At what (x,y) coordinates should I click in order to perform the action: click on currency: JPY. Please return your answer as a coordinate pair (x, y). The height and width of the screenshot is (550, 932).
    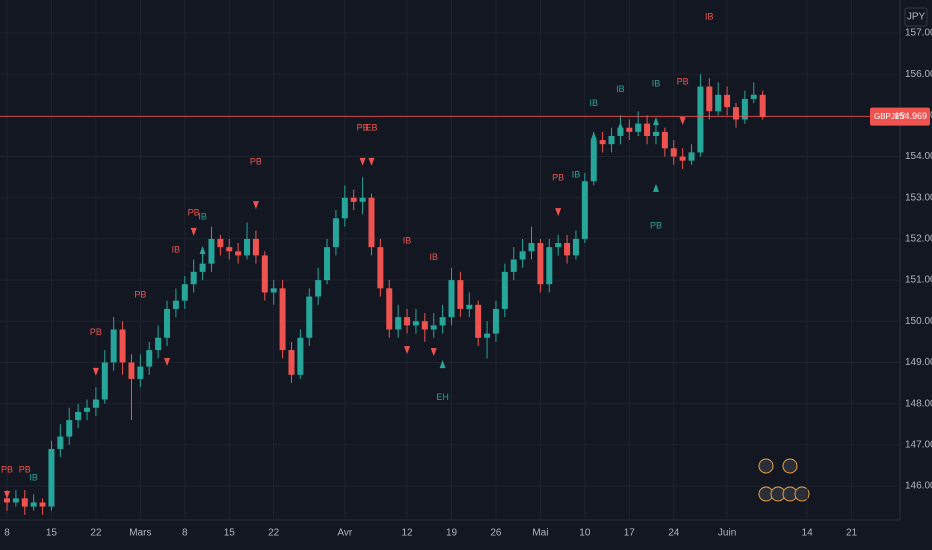
    Looking at the image, I should click on (916, 17).